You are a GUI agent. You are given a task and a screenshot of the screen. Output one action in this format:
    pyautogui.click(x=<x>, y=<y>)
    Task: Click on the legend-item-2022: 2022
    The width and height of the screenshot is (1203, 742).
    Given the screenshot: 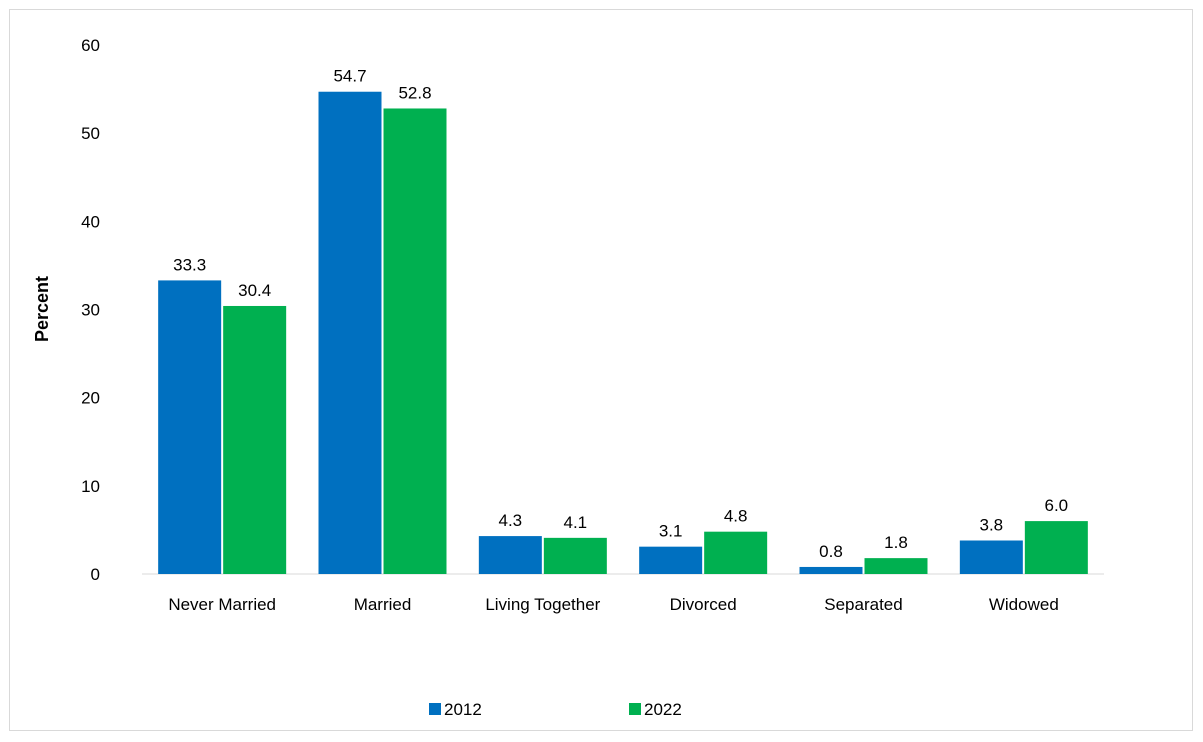 What is the action you would take?
    pyautogui.click(x=655, y=709)
    